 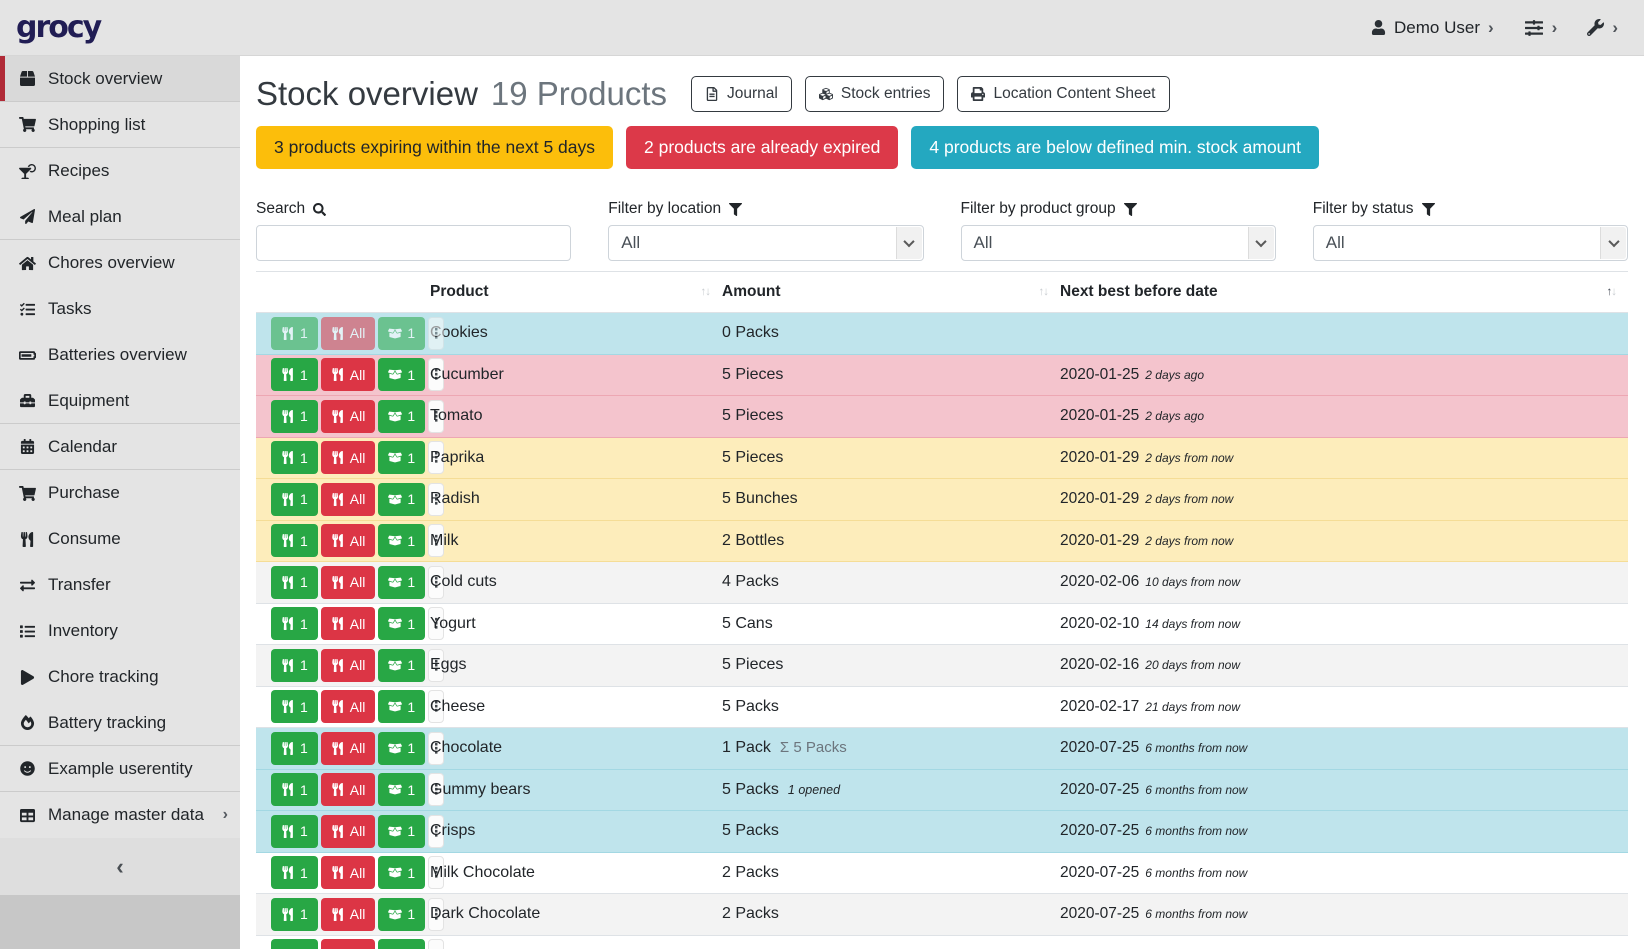 I want to click on sidebar-item: Example userentity ›, so click(x=120, y=769).